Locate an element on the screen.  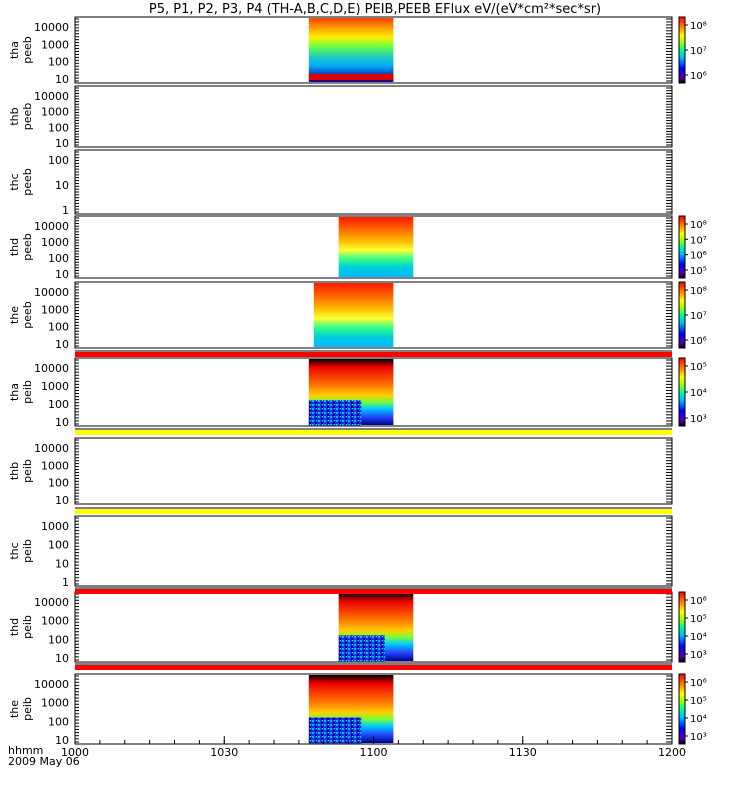
panel-thb-peeb: 10000 1000 100 10 thb peeb is located at coordinates (340, 117).